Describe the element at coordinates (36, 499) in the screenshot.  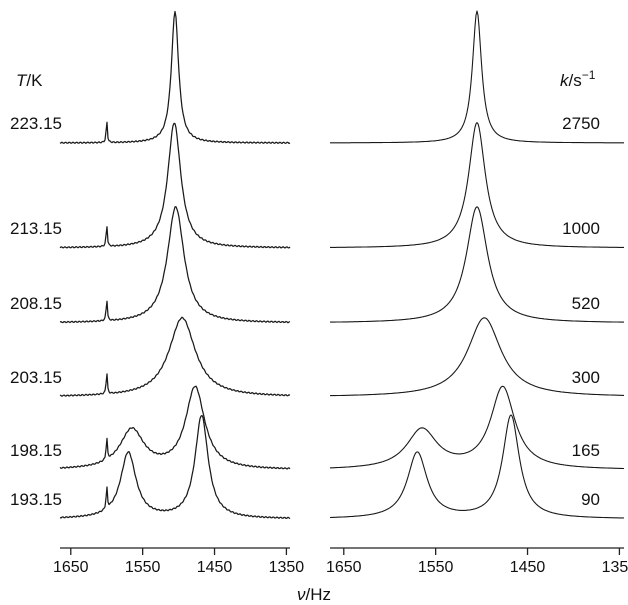
I see `temperature-label-193.15: 193.15` at that location.